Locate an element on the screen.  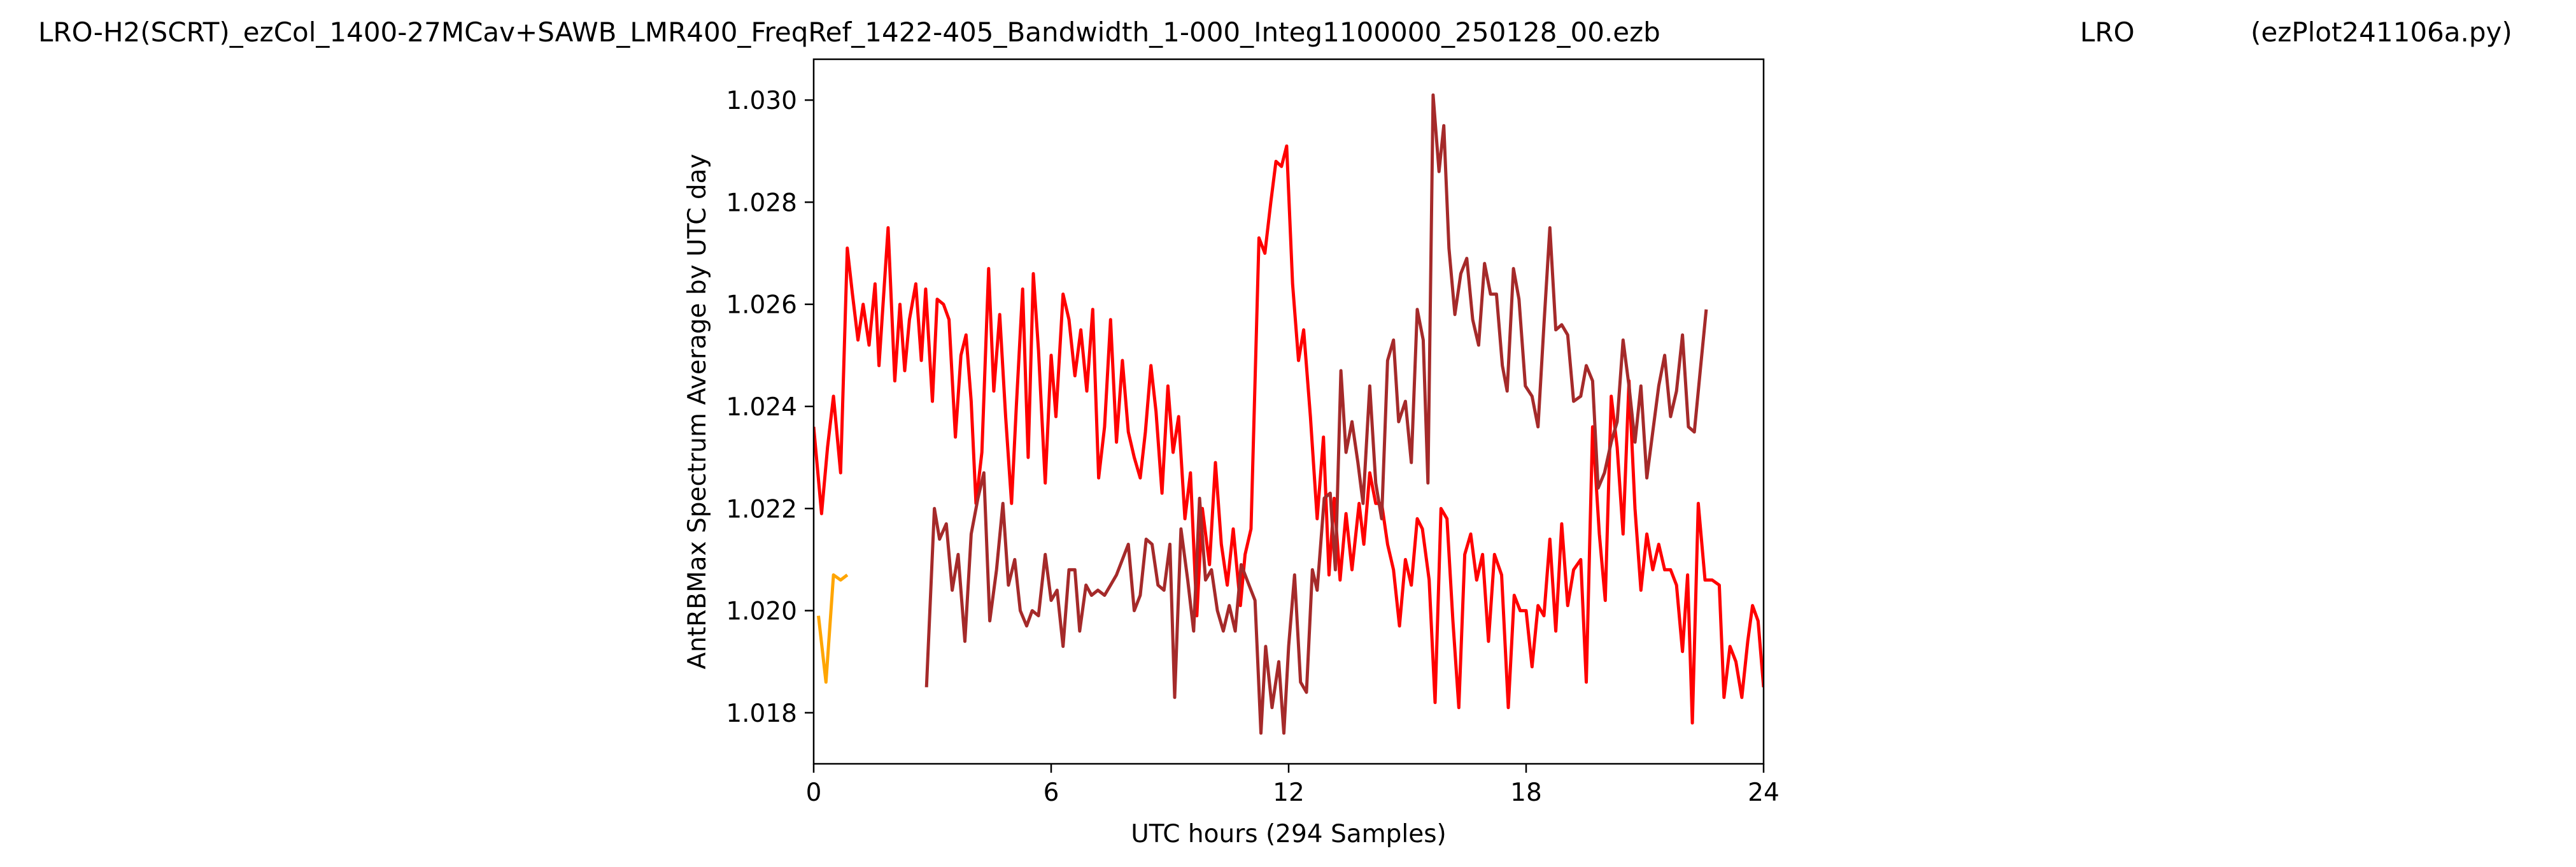
y-axis: 1.018 1.020 1.022 1.024 1.026 1.028 1.030 is located at coordinates (770, 407).